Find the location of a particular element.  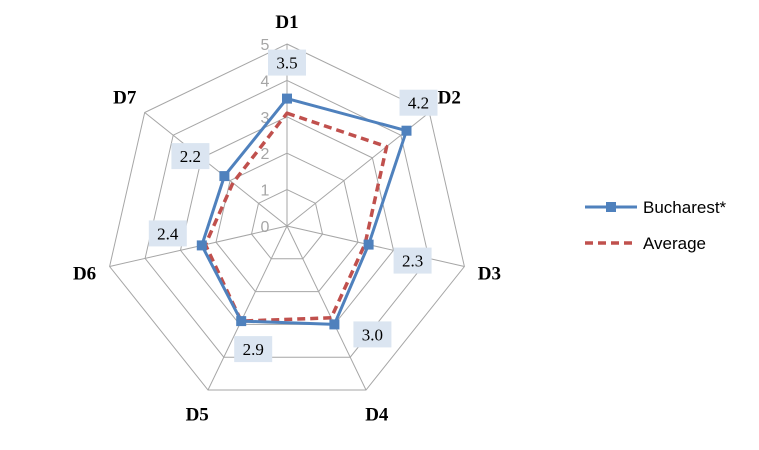

series-line-bucharest is located at coordinates (304, 211).